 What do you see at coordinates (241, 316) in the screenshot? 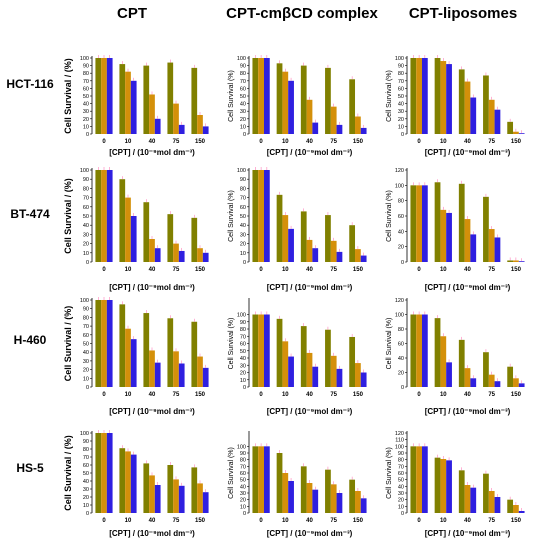
I see `y-tick-label: 100` at bounding box center [241, 316].